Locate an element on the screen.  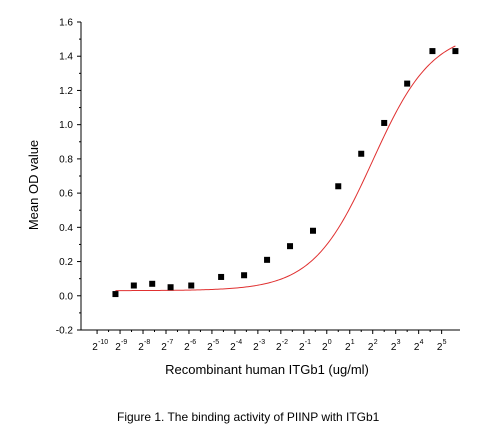
y-tick-label: 1.4 is located at coordinates (66, 57).